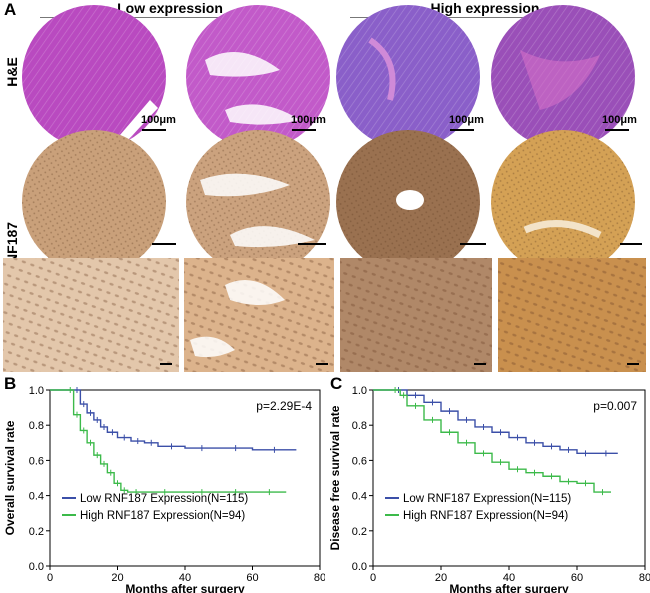 The width and height of the screenshot is (650, 593). I want to click on scale-label-1: 100μm, so click(158, 120).